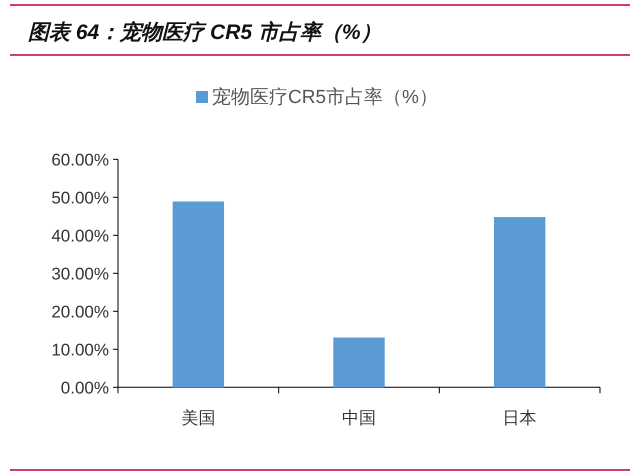  What do you see at coordinates (84, 388) in the screenshot?
I see `y-tick-label: 0.00%` at bounding box center [84, 388].